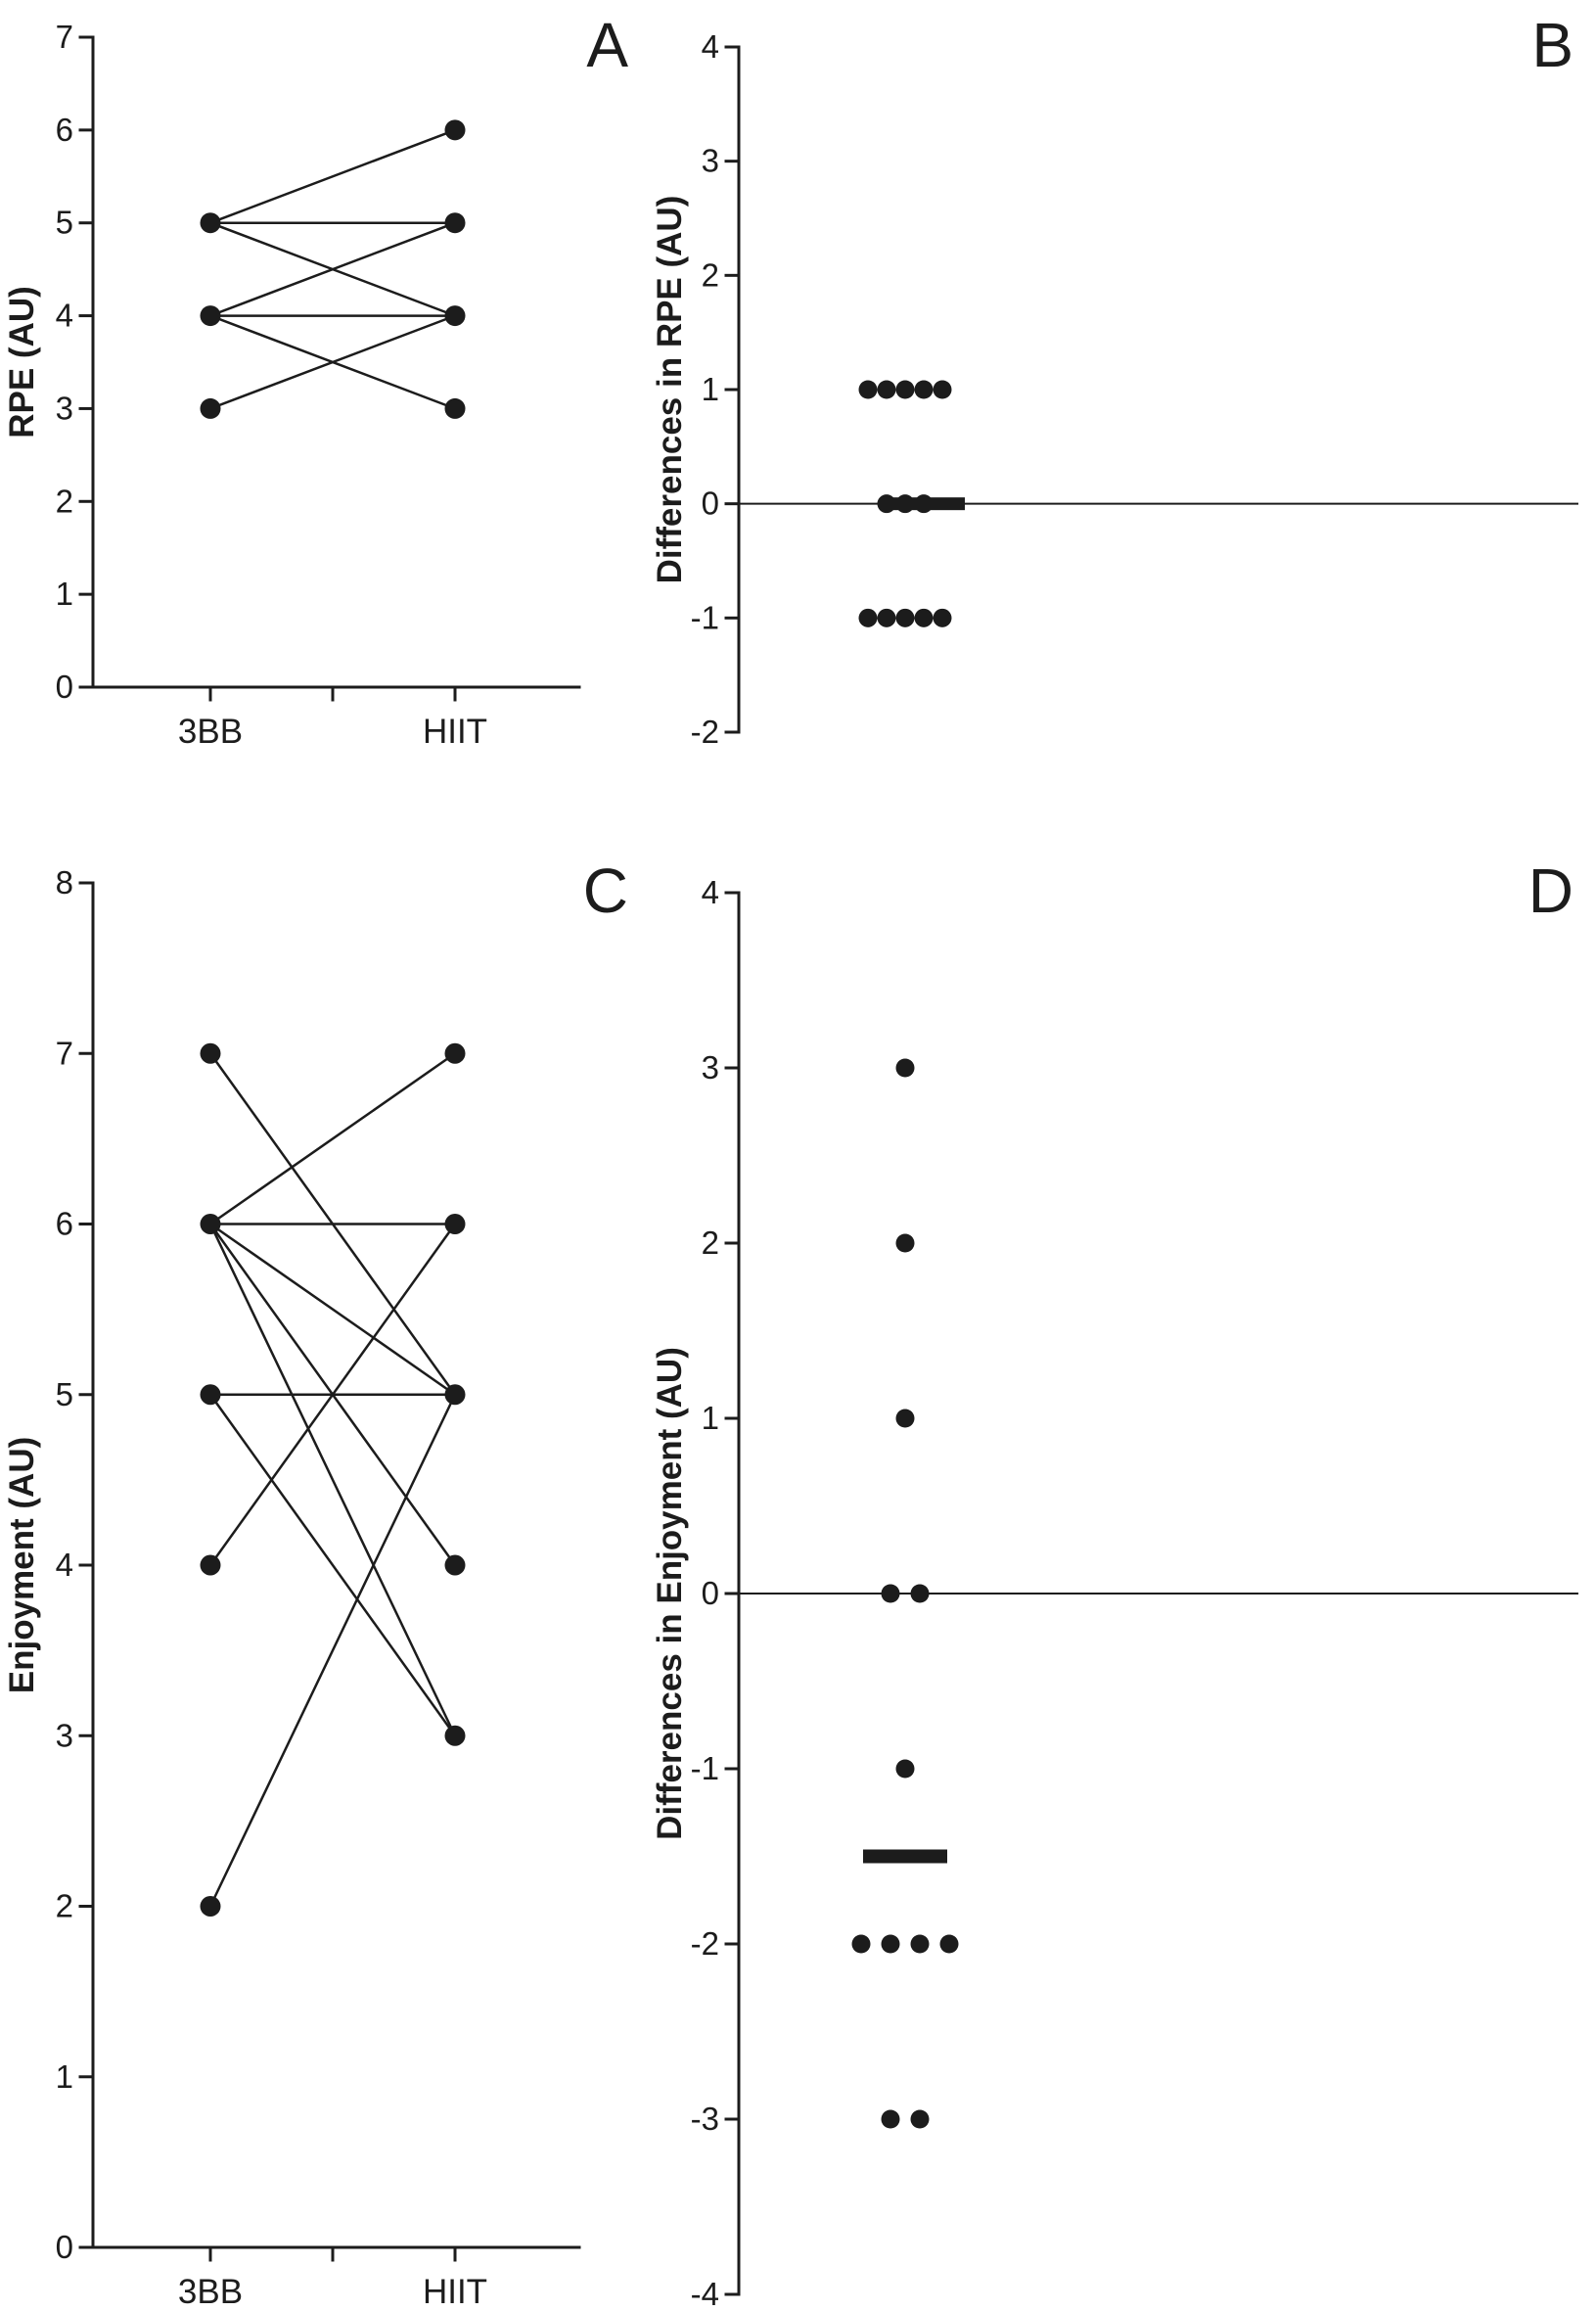 This screenshot has width=1596, height=2311. What do you see at coordinates (1550, 890) in the screenshot?
I see `panel-letter-D: D` at bounding box center [1550, 890].